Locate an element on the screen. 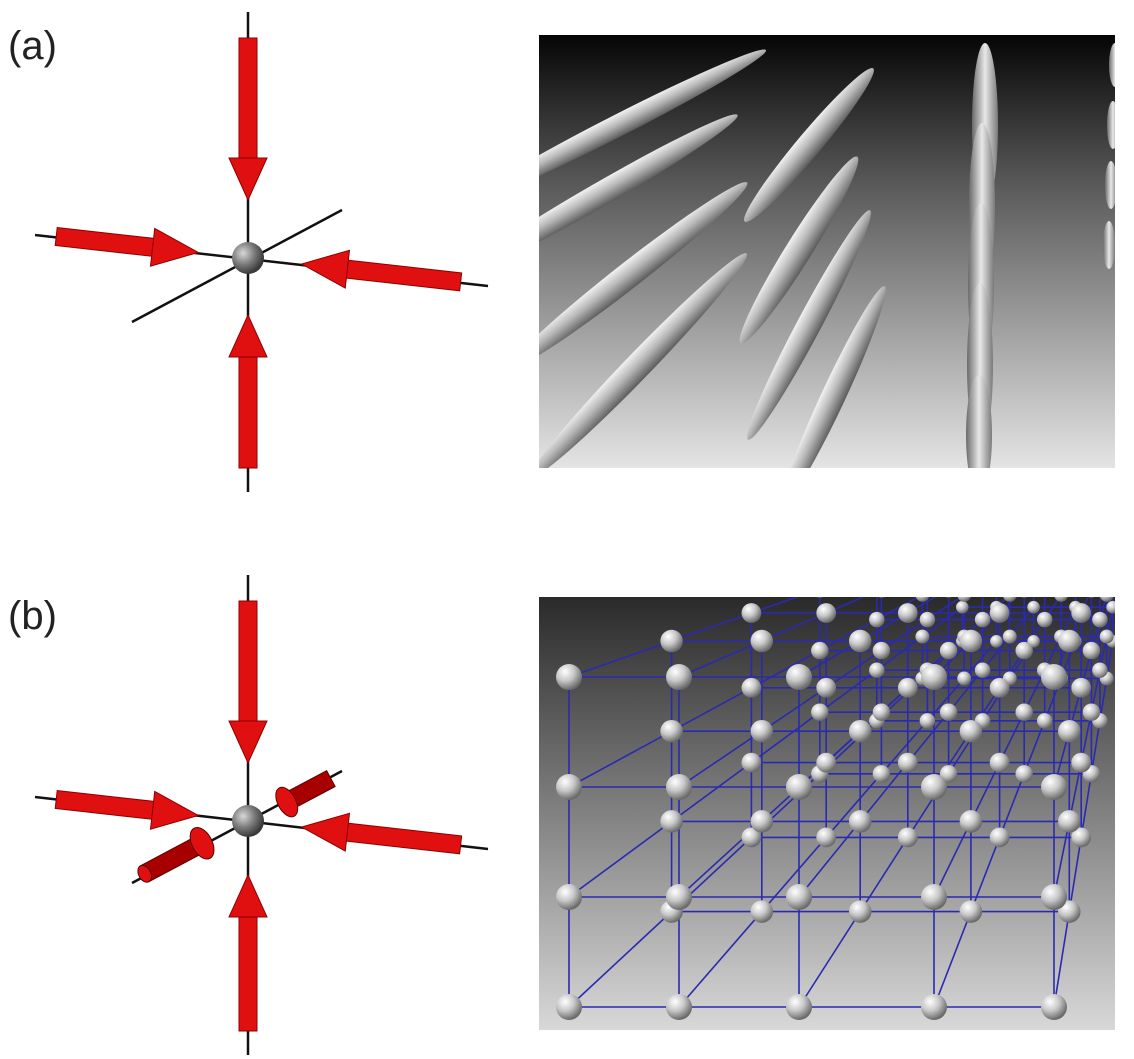  vertical-needle-stack is located at coordinates (982, 255).